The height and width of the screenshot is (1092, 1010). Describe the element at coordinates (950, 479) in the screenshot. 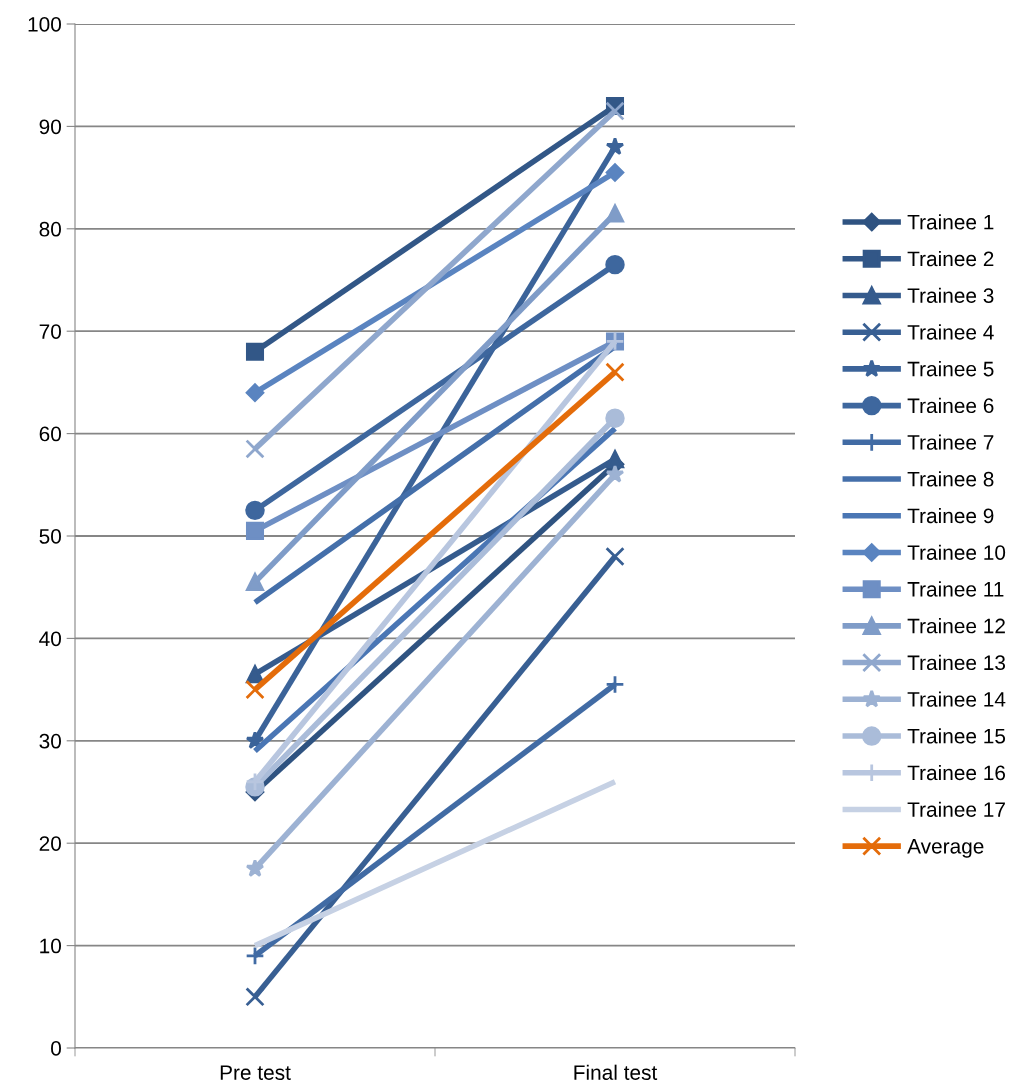

I see `legend-label: Trainee 8` at that location.